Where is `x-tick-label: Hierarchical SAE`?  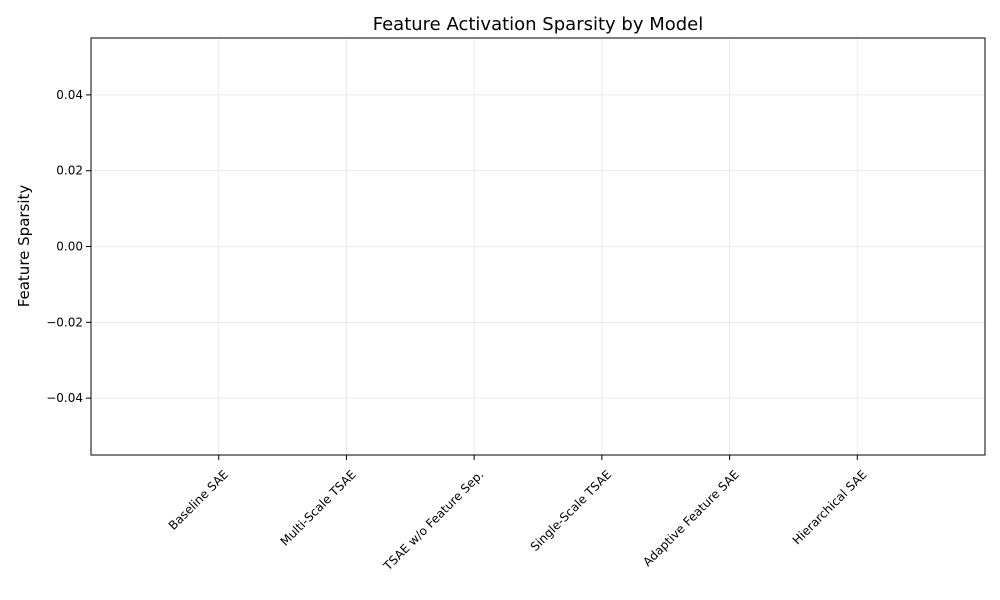 x-tick-label: Hierarchical SAE is located at coordinates (830, 507).